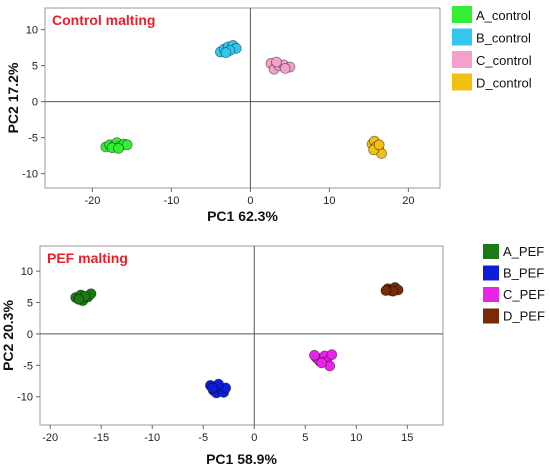  What do you see at coordinates (524, 316) in the screenshot?
I see `legend-label: D_PEF` at bounding box center [524, 316].